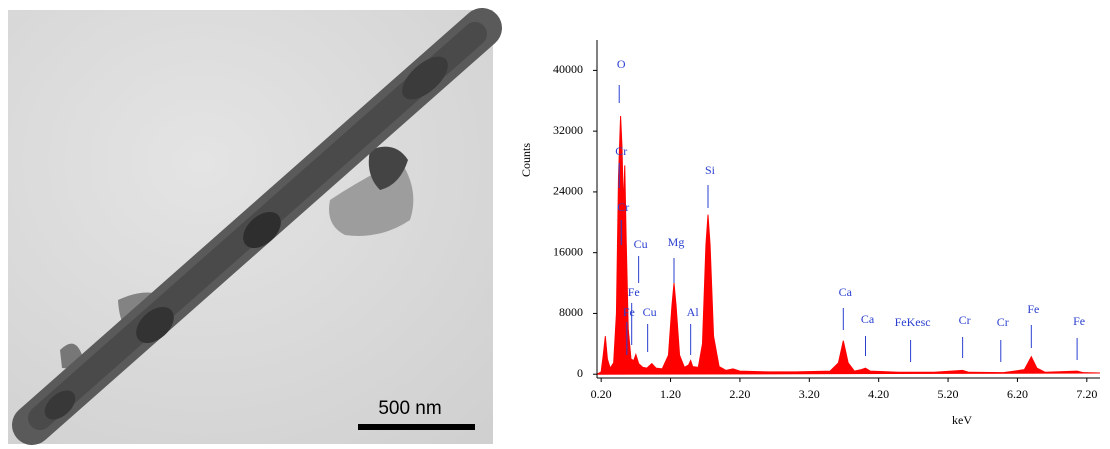 This screenshot has width=1110, height=449. I want to click on peak-label: Al, so click(693, 312).